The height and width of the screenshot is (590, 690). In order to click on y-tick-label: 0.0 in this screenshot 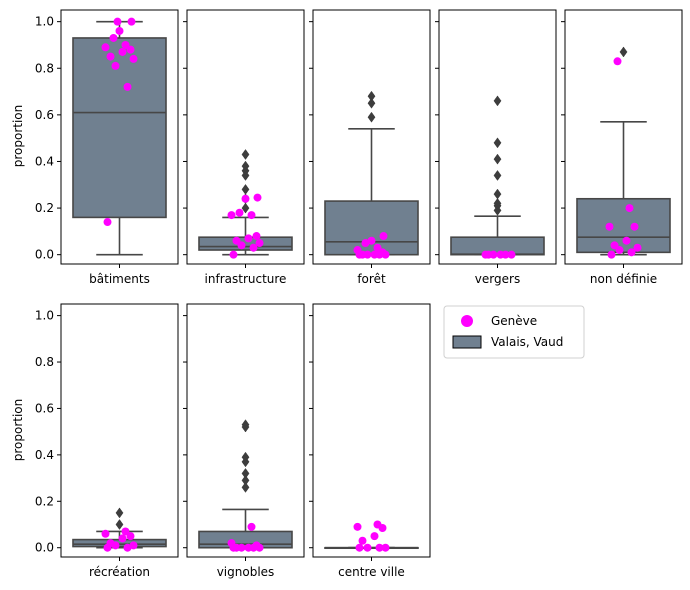, I will do `click(44, 255)`.